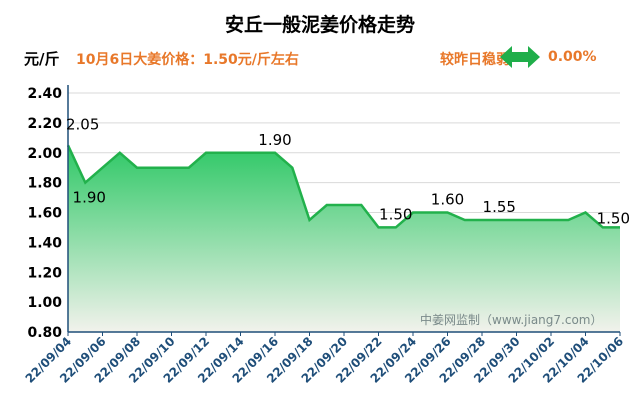 Image resolution: width=640 pixels, height=410 pixels. What do you see at coordinates (44, 303) in the screenshot?
I see `y-tick-label: 1.00` at bounding box center [44, 303].